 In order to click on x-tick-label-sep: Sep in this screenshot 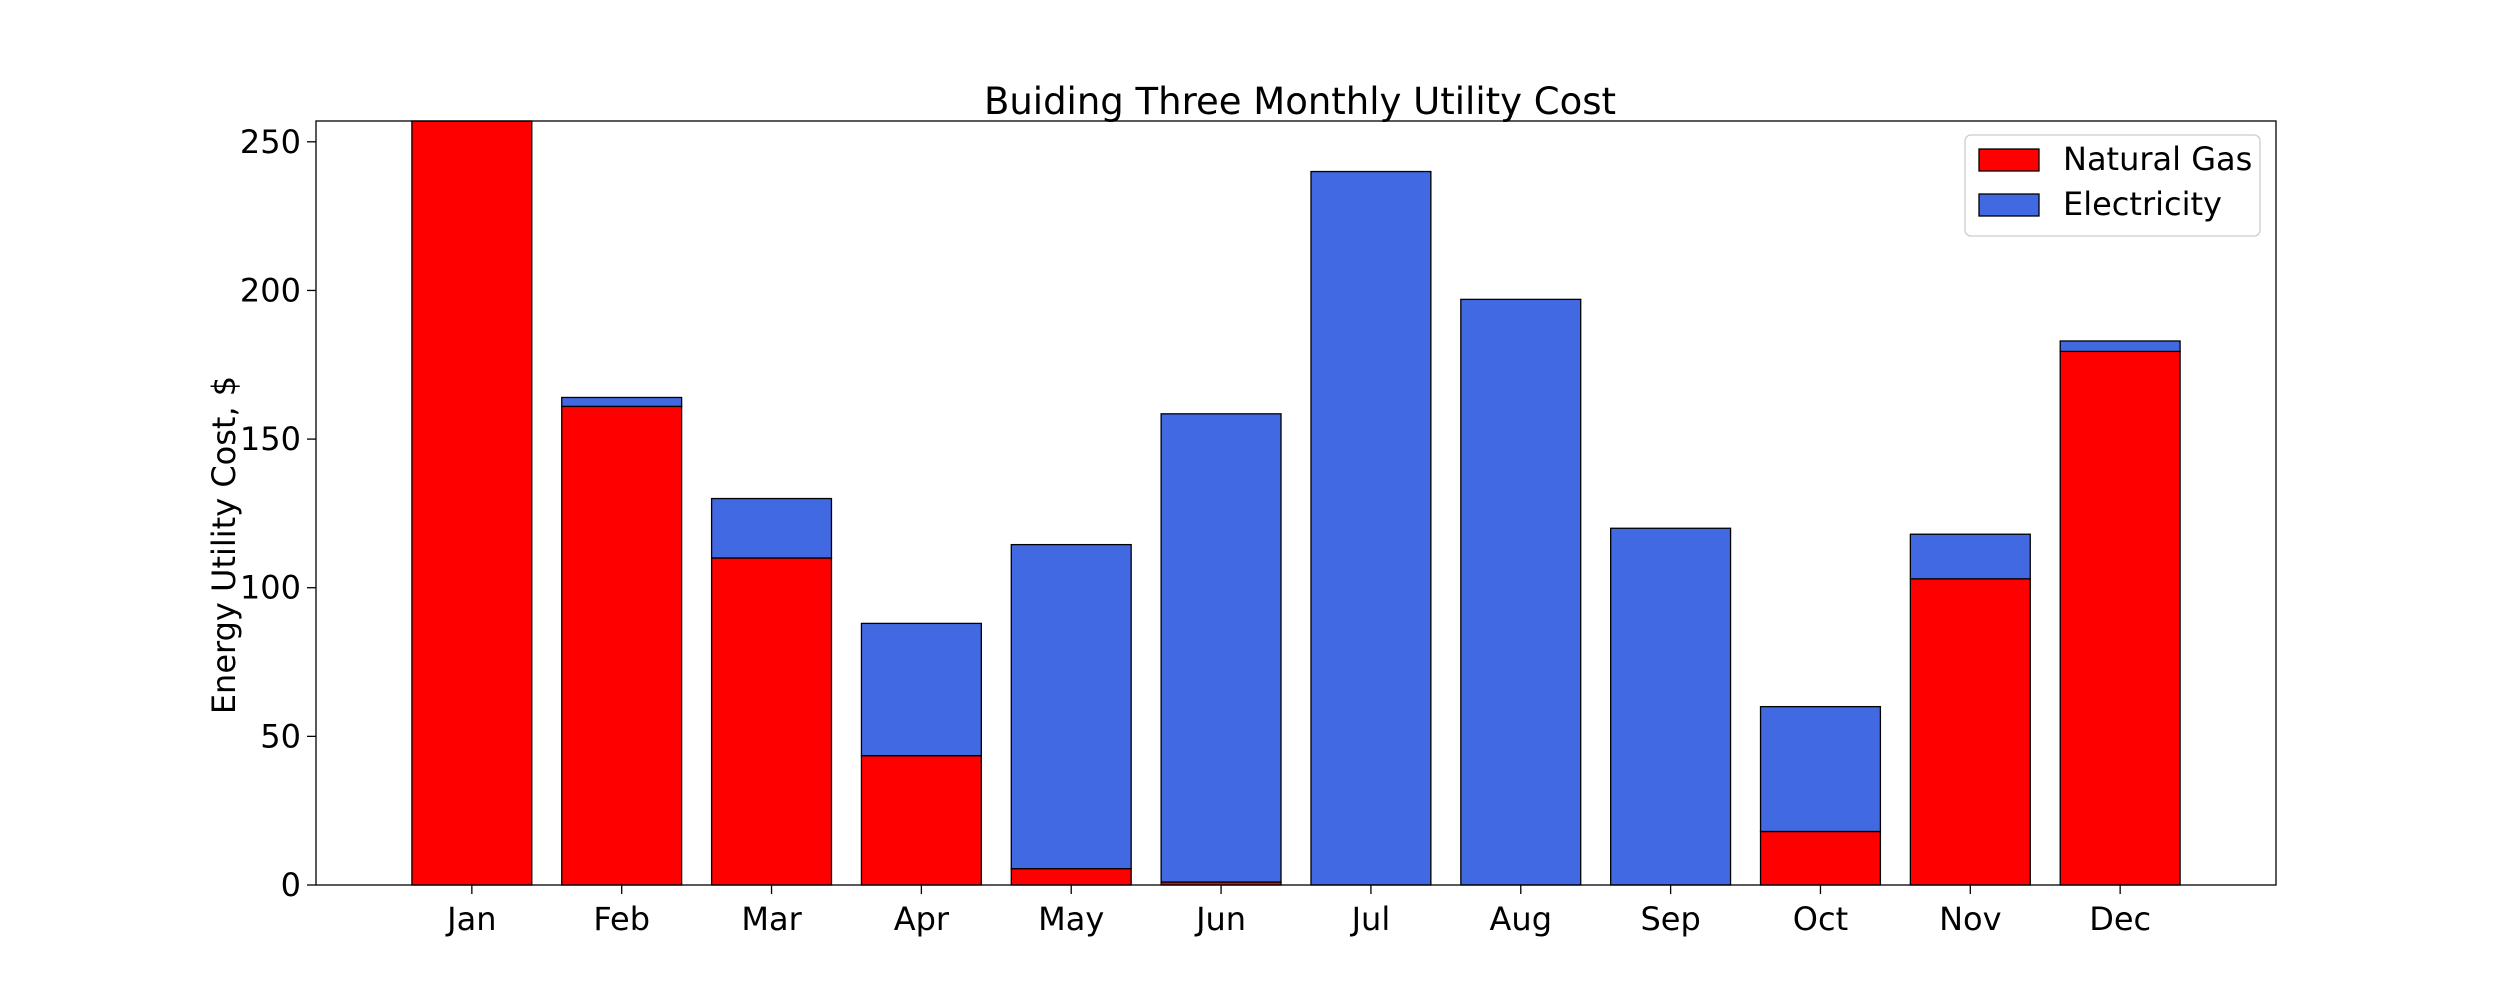, I will do `click(1670, 919)`.